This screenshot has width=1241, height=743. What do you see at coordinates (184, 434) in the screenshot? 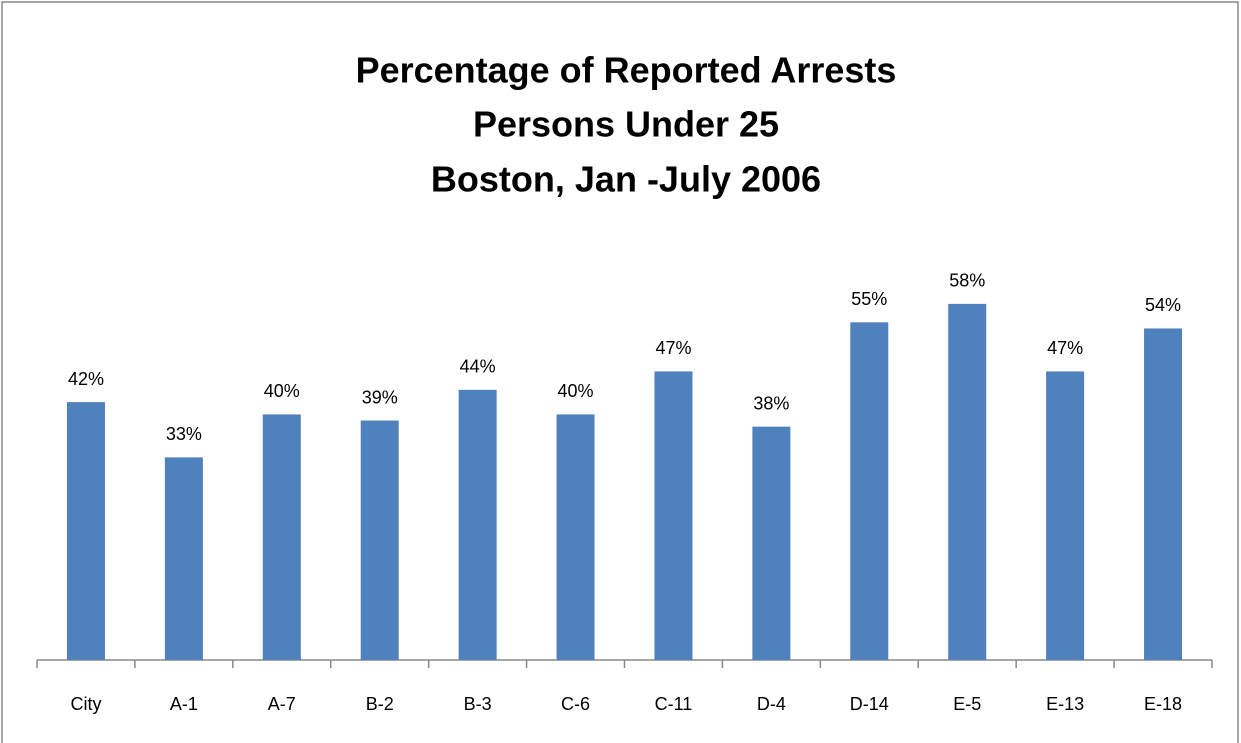
I see `data-label: 33%` at bounding box center [184, 434].